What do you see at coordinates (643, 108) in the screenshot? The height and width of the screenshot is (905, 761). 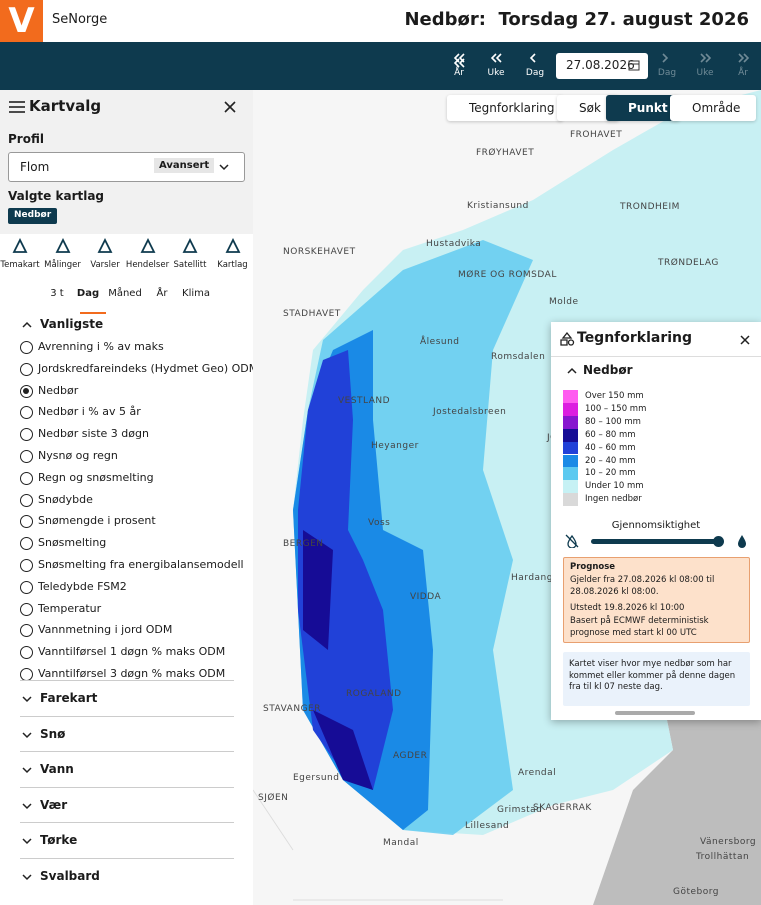 I see `map-tool: Punkt` at bounding box center [643, 108].